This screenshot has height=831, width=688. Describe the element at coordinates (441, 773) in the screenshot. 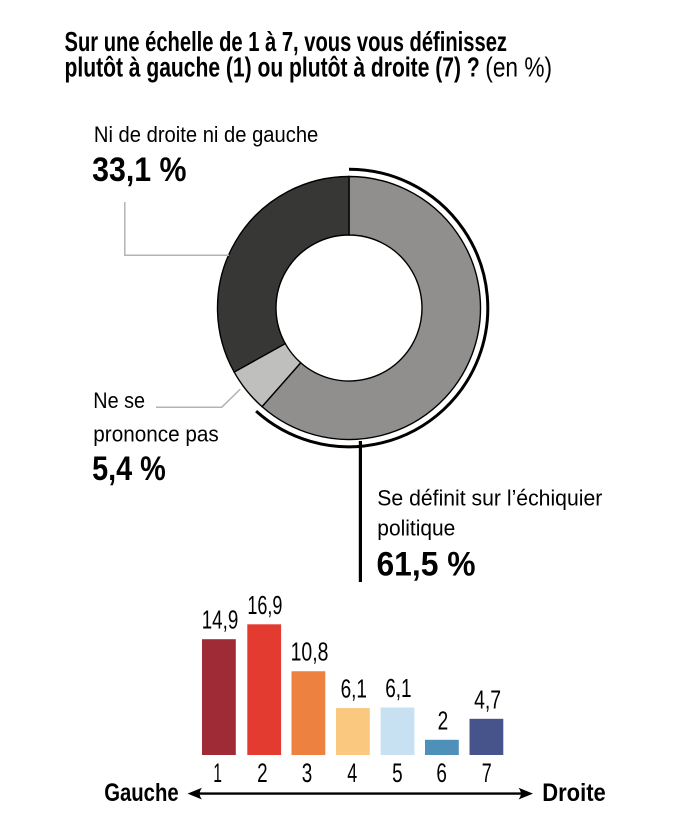

I see `svg-text: 6` at that location.